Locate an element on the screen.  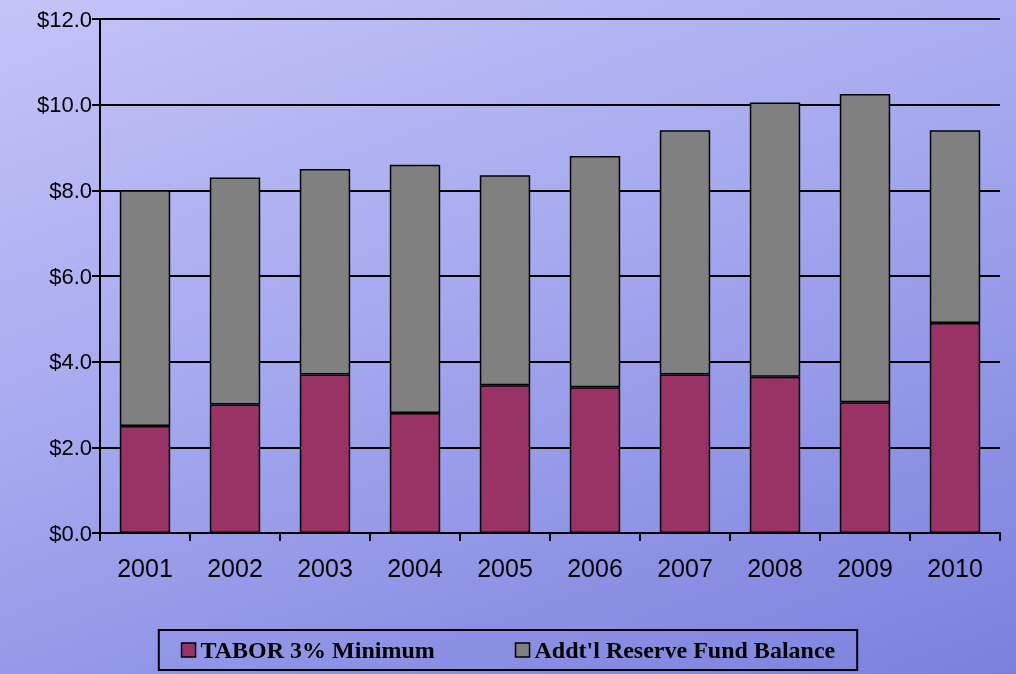
x-tick-label: 2001 is located at coordinates (145, 567).